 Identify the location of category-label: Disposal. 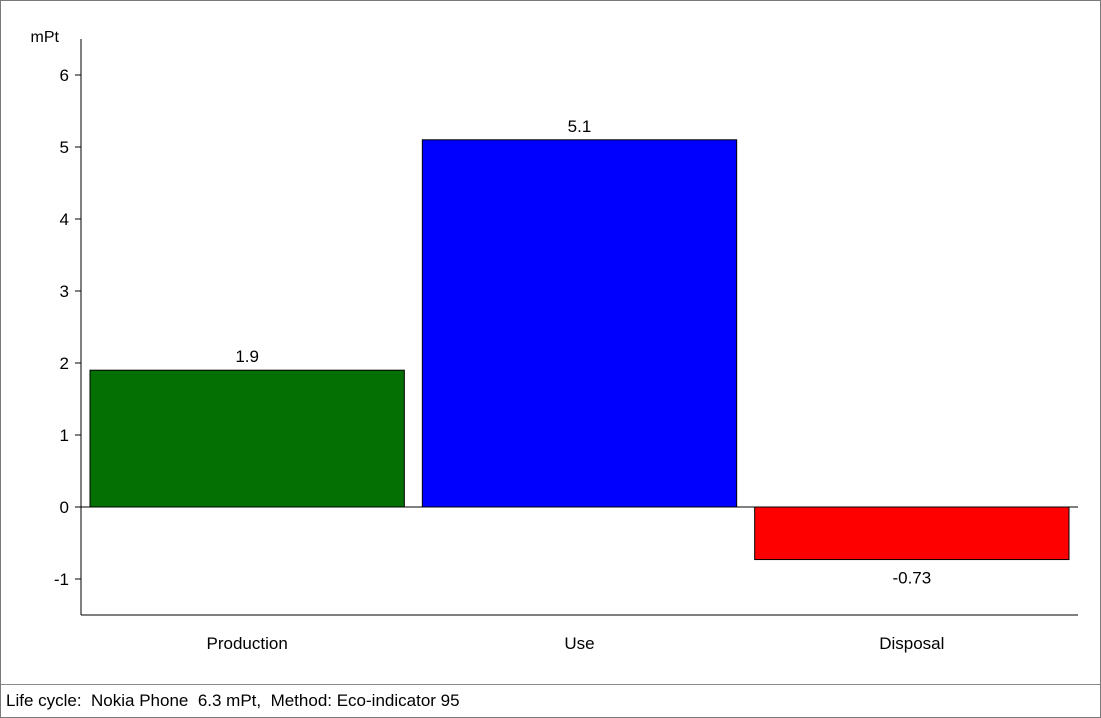
(911, 643).